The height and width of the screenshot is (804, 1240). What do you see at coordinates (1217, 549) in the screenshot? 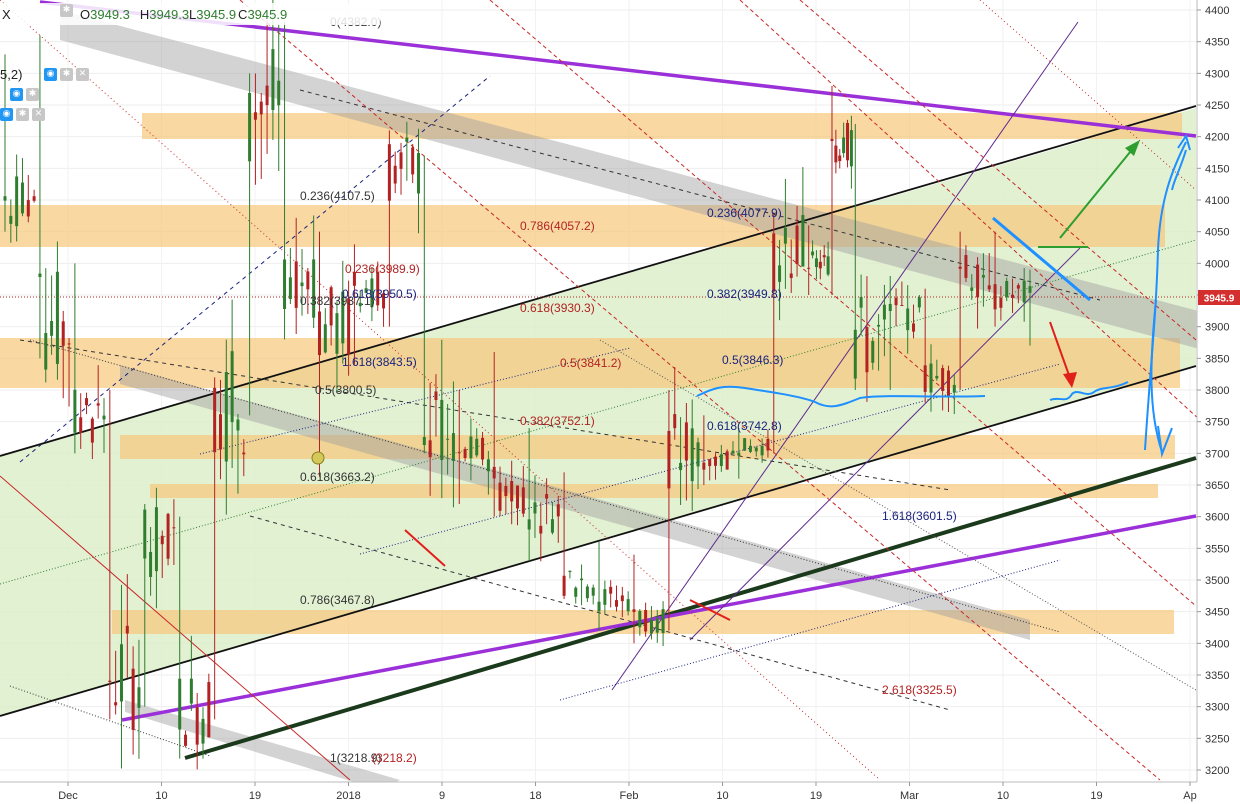
I see `price-tick-label: 3550` at bounding box center [1217, 549].